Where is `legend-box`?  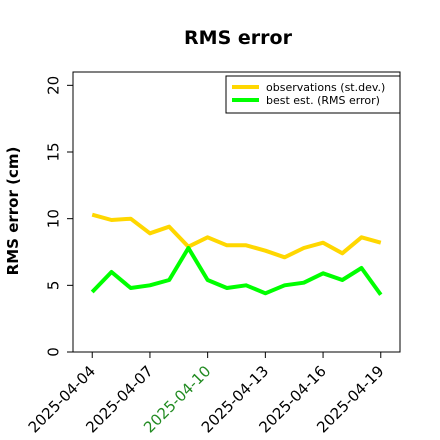
legend-box is located at coordinates (313, 94).